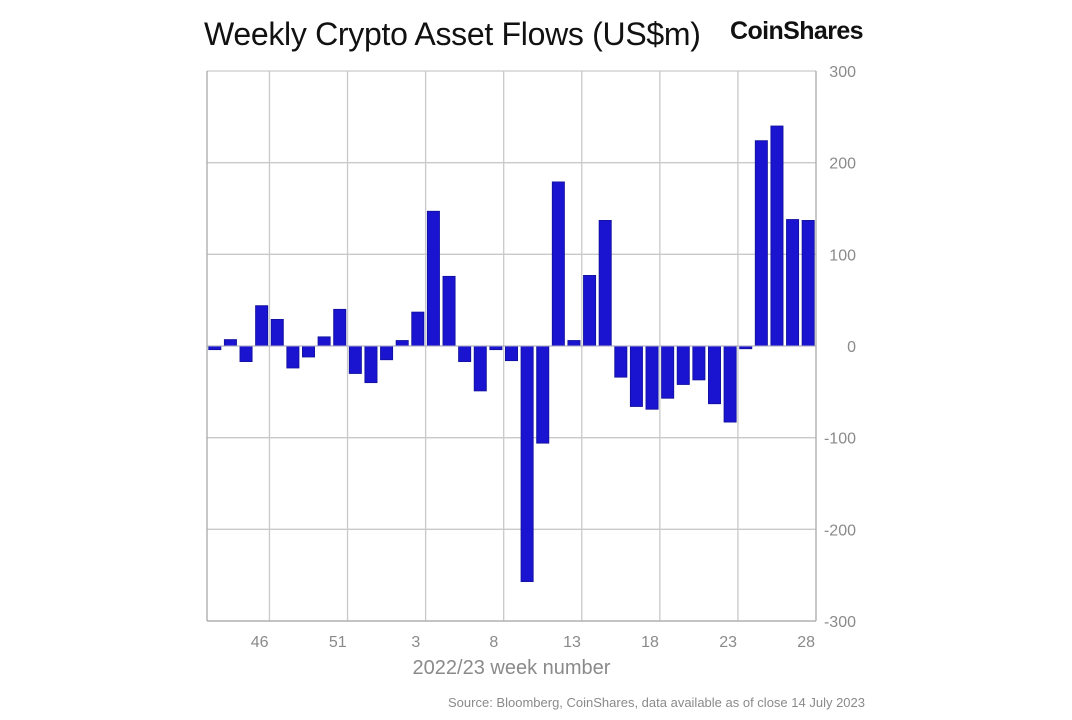  I want to click on y-tick-label: 0, so click(851, 347).